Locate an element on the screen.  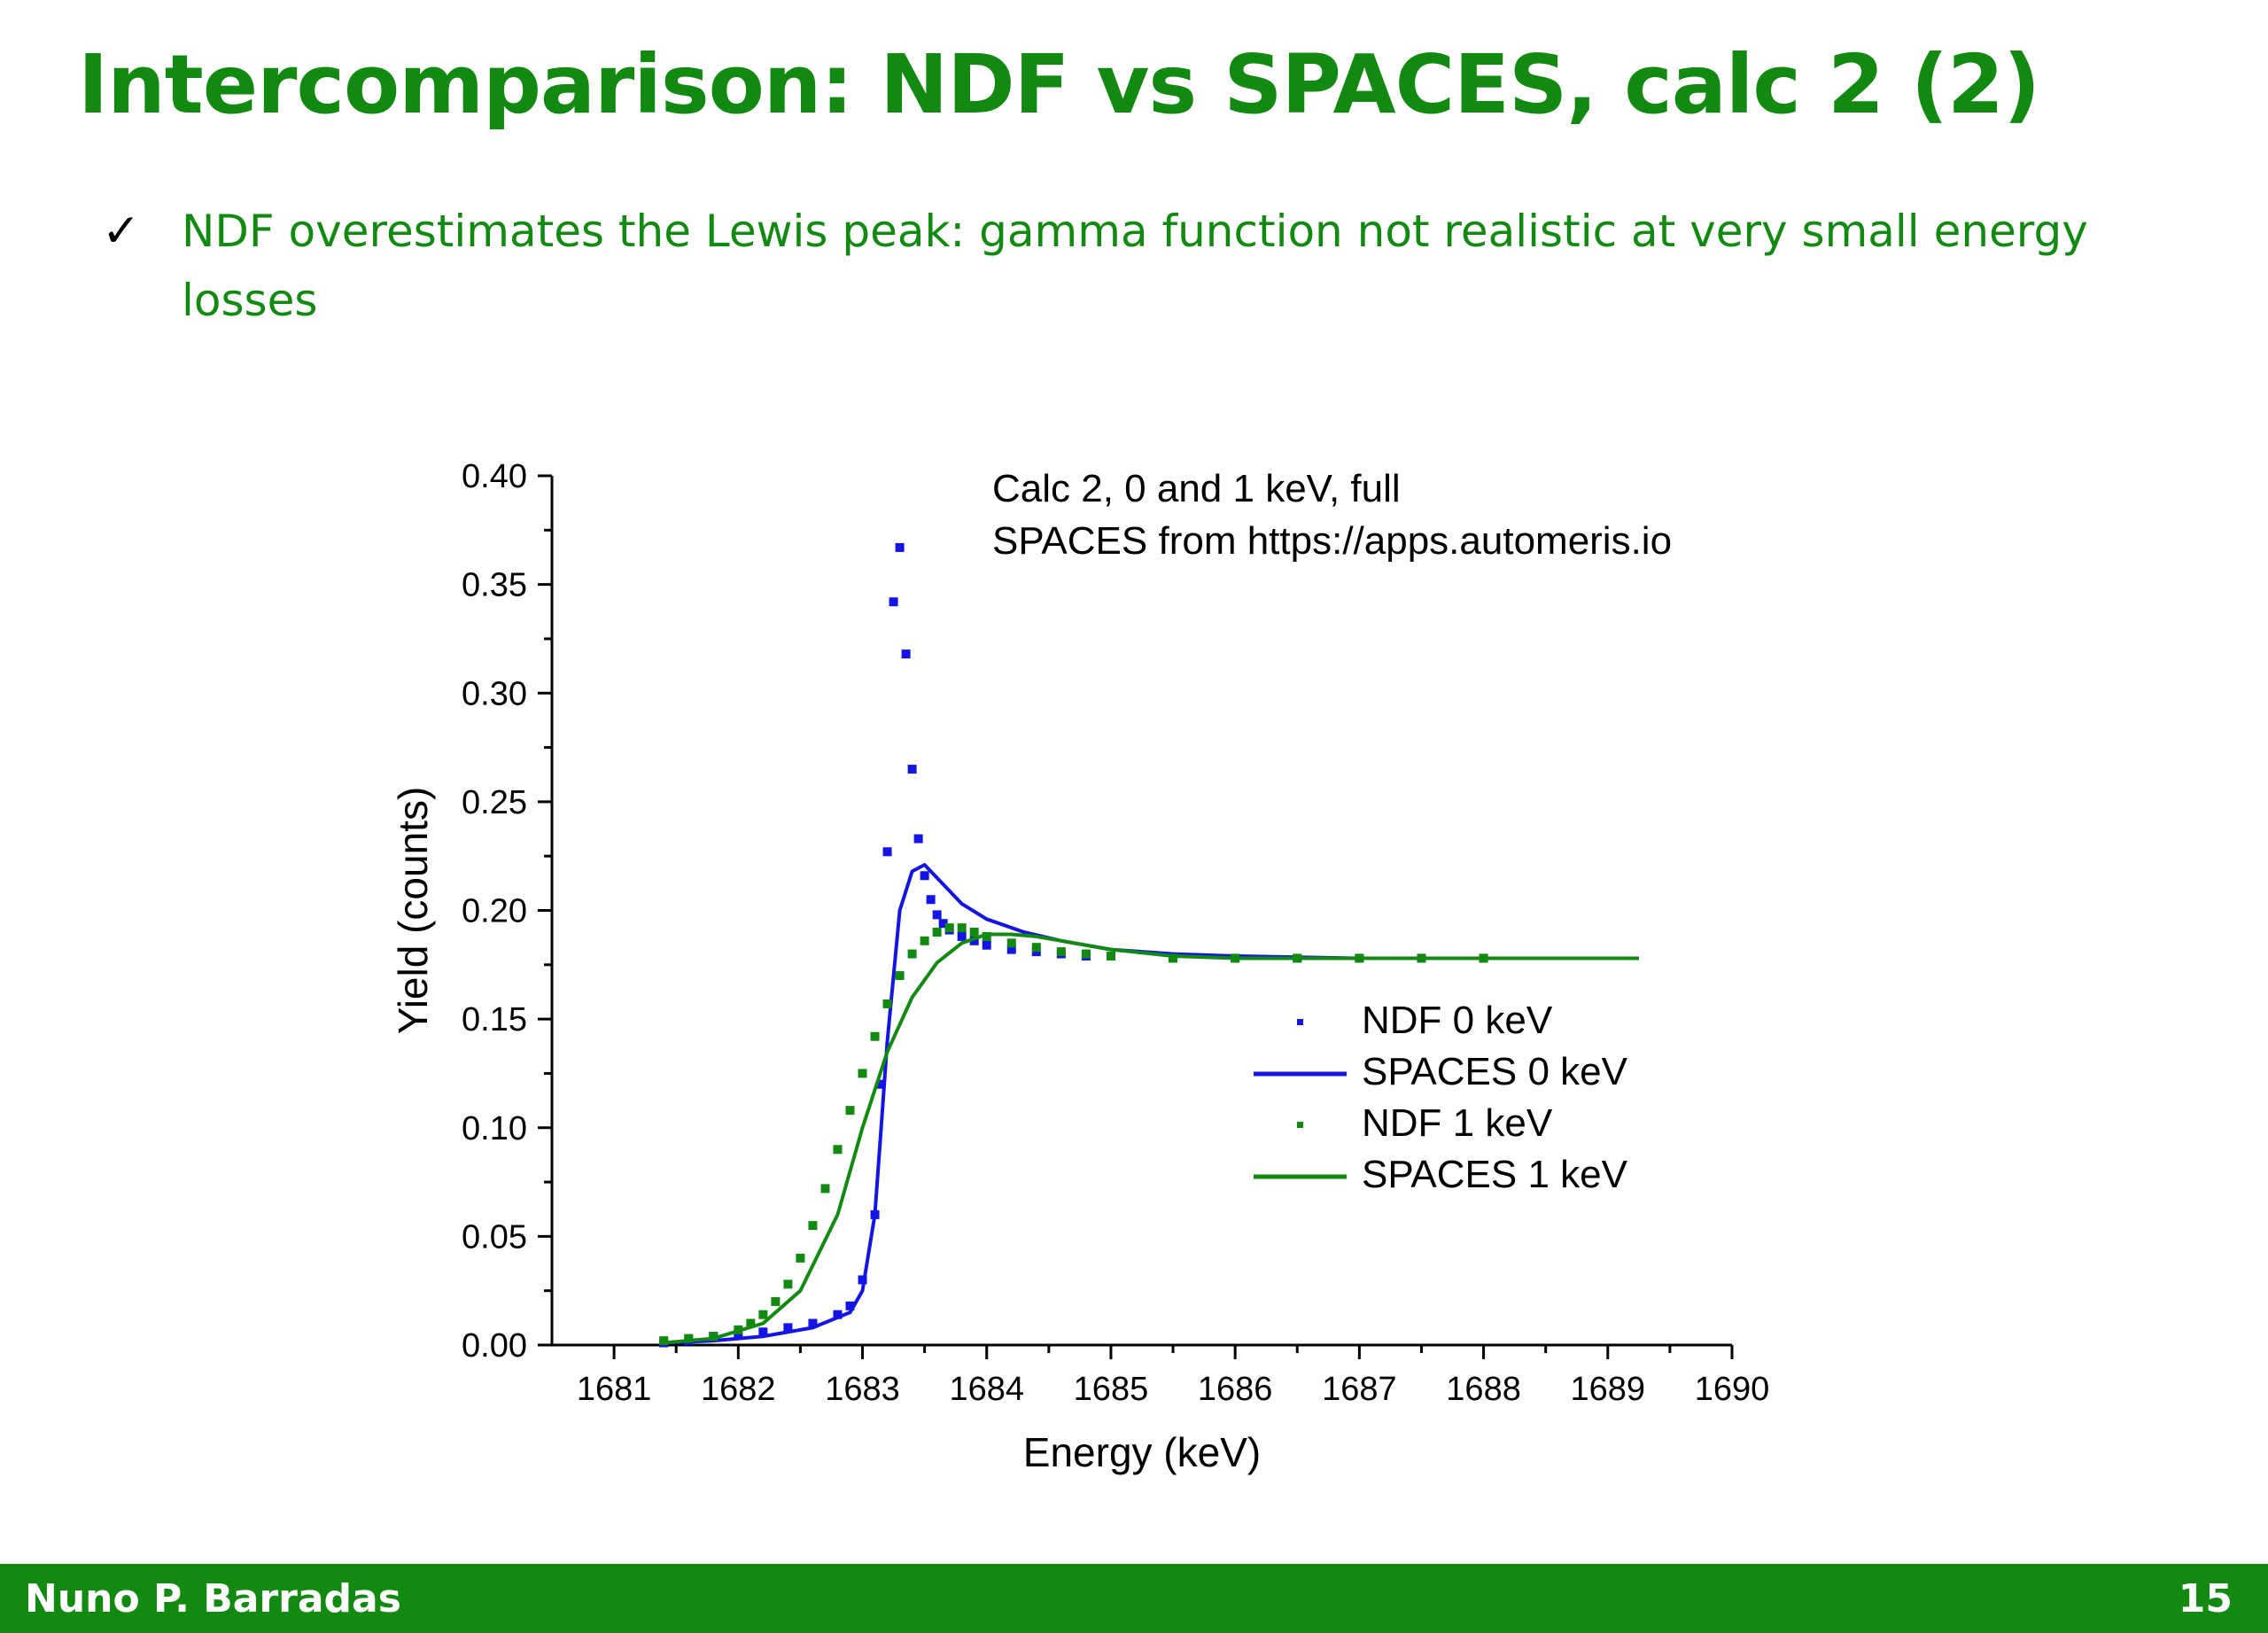
footer-author: Nuno P. Barradas is located at coordinates (213, 1598).